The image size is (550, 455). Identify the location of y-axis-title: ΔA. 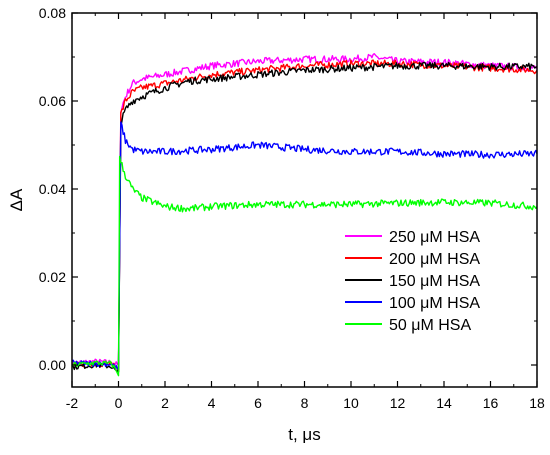
(16, 199).